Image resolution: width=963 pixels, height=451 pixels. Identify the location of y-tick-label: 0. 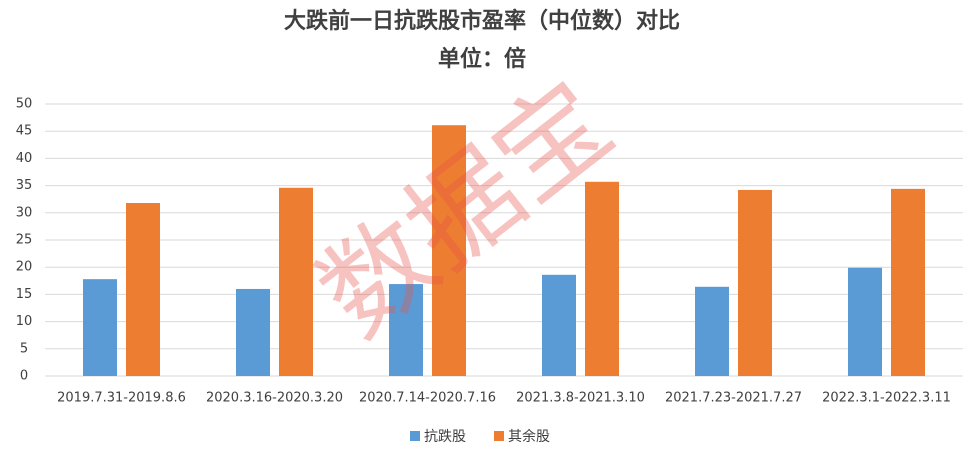
(24, 376).